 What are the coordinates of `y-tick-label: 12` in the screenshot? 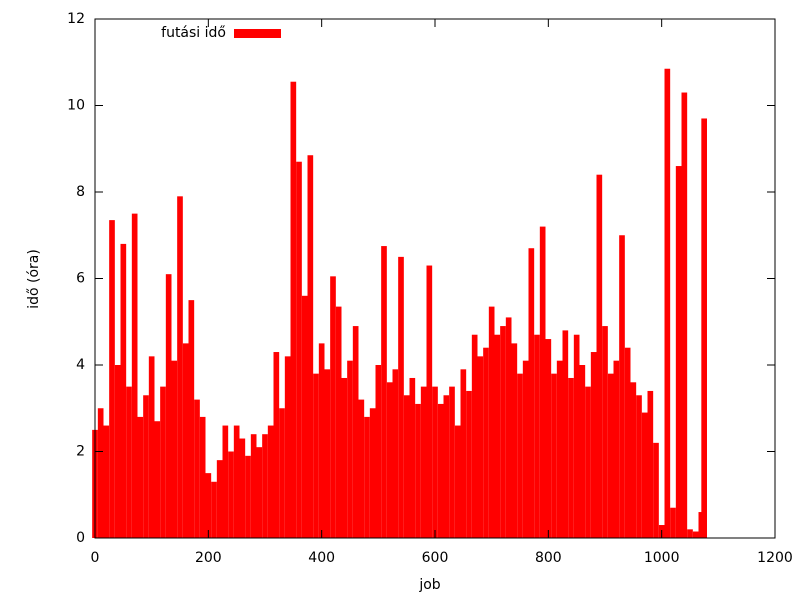 It's located at (76, 19).